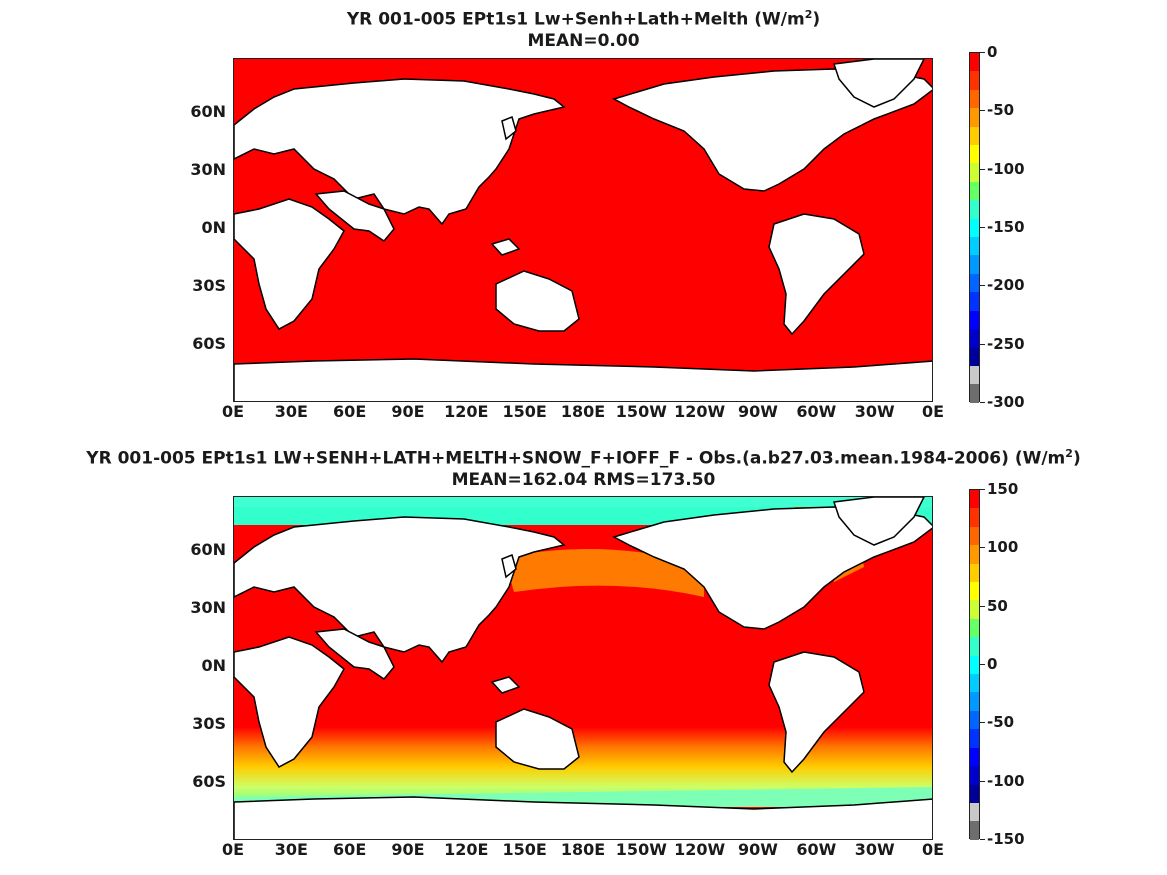 The height and width of the screenshot is (875, 1167). I want to click on panel2-colorbar-label: 50, so click(997, 605).